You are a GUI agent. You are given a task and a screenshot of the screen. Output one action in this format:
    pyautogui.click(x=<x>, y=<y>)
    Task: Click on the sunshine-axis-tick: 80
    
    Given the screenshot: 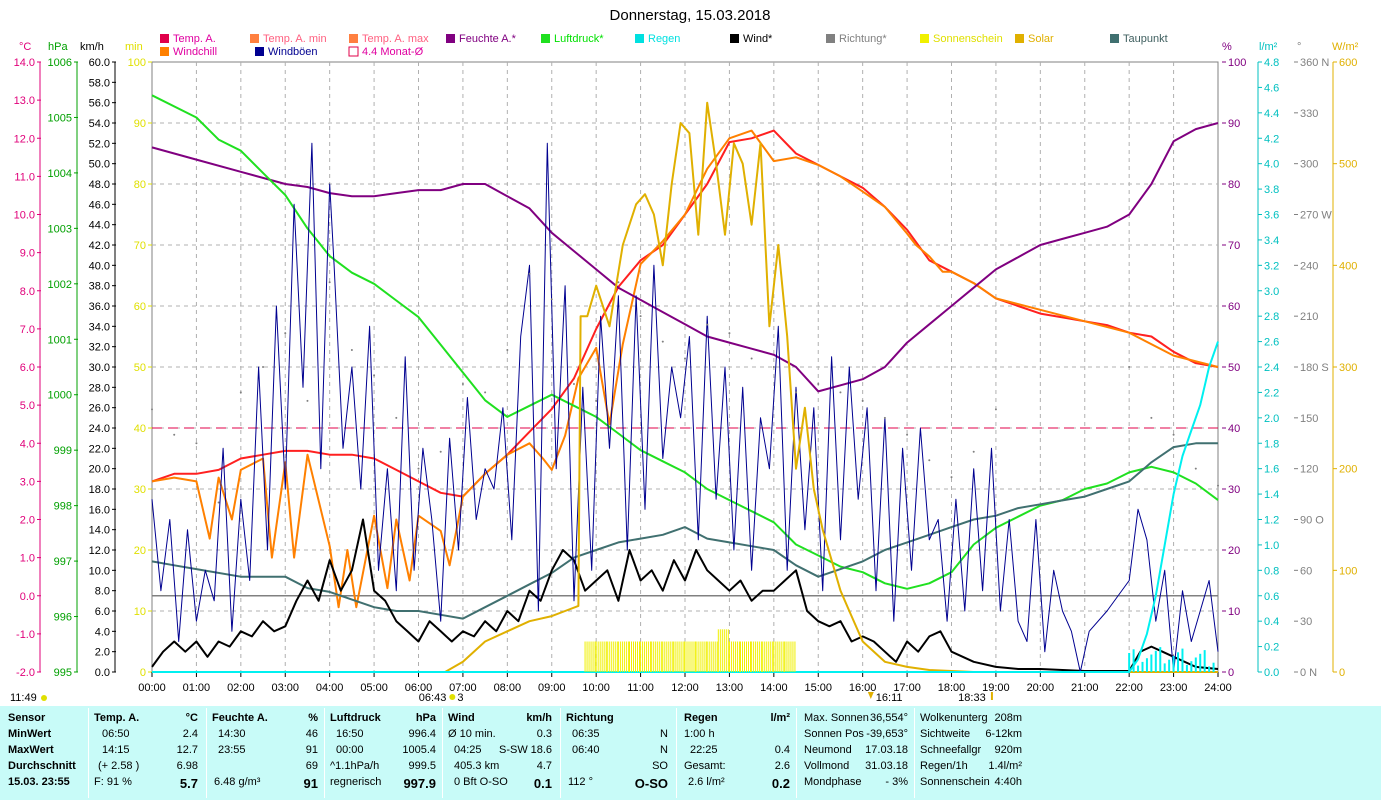 What is the action you would take?
    pyautogui.click(x=140, y=185)
    